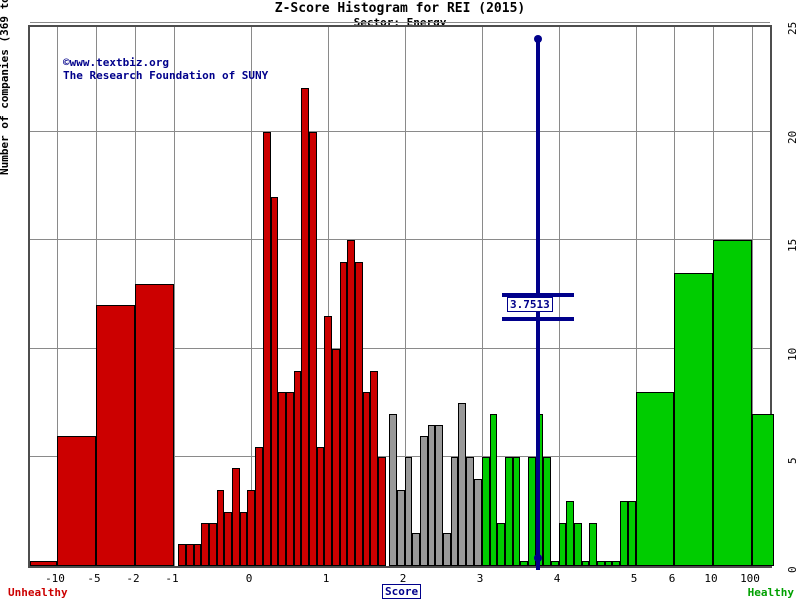 This screenshot has width=800, height=600. I want to click on marker-value-label: 3.7513, so click(530, 304).